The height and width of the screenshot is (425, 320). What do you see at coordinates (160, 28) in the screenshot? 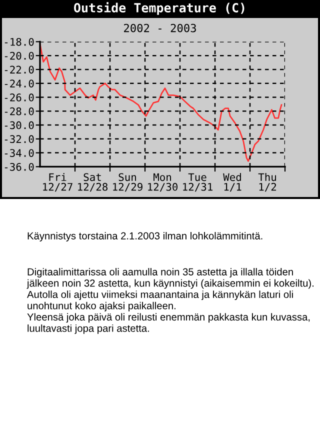
I see `chart-subtitle: 2002 - 2003` at bounding box center [160, 28].